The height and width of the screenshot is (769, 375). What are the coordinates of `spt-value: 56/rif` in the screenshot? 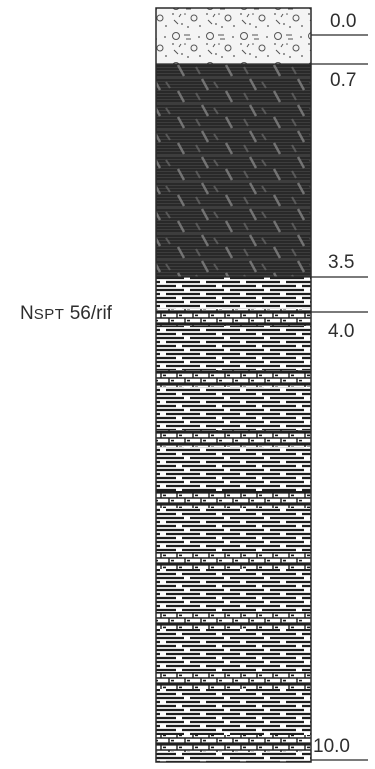 It's located at (90, 313).